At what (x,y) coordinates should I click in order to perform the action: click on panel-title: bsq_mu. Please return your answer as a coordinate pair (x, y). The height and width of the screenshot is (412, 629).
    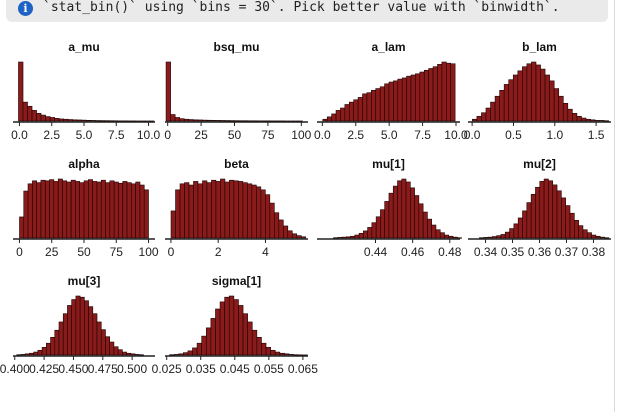
    Looking at the image, I should click on (236, 47).